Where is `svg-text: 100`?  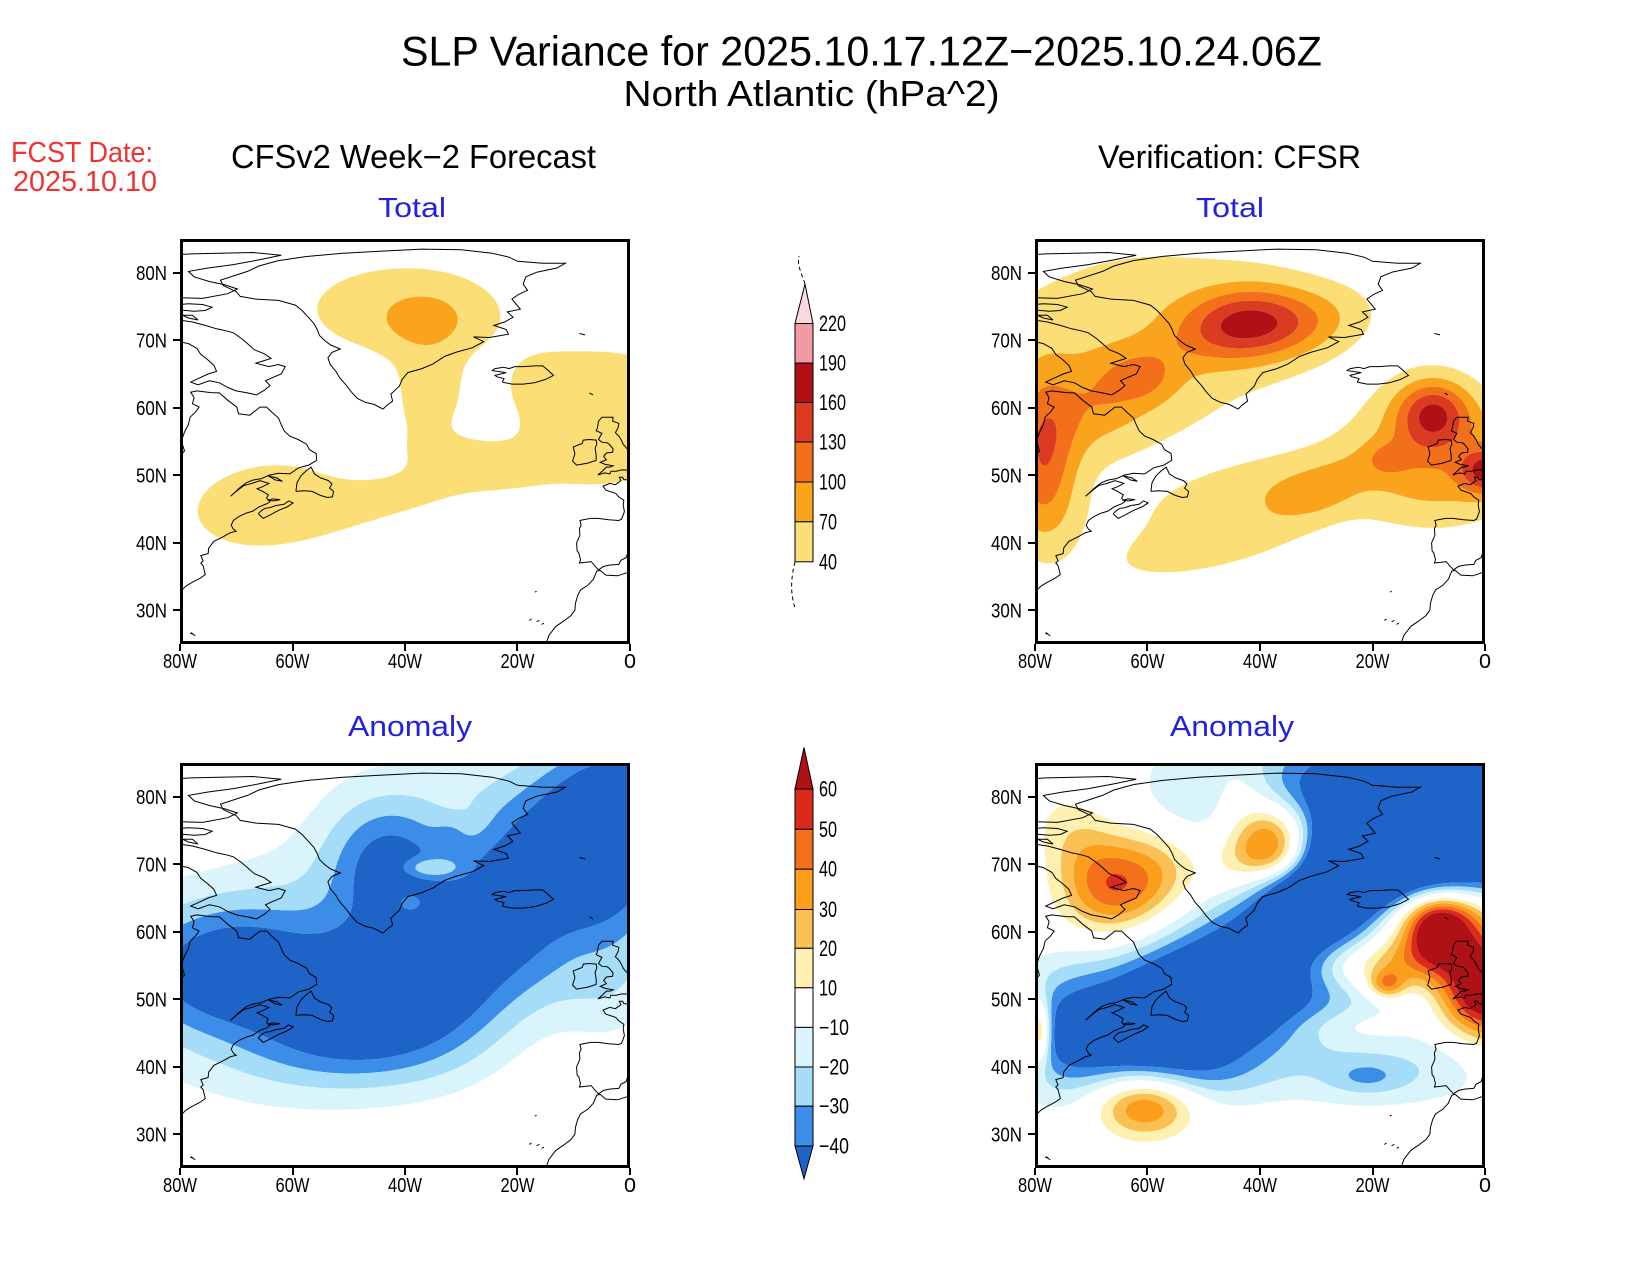 svg-text: 100 is located at coordinates (832, 482).